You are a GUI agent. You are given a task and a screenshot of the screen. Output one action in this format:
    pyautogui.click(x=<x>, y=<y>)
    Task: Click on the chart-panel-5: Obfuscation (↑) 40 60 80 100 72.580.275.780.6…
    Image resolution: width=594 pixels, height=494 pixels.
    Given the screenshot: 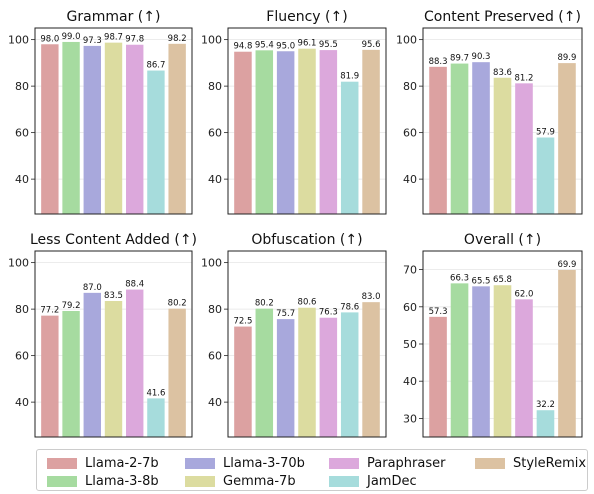 What is the action you would take?
    pyautogui.click(x=294, y=335)
    